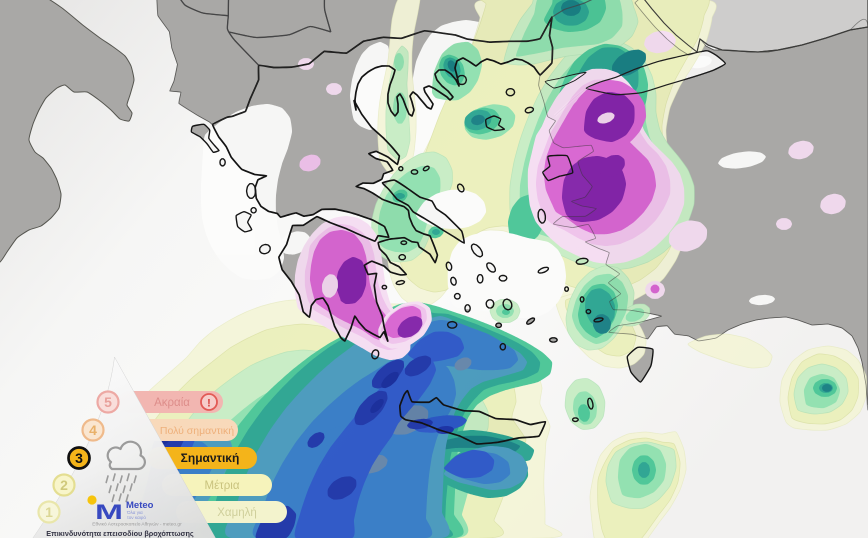  I want to click on svg-text:Εθνικό Αστεροσκοπείο Αθηνών -: Εθνικό Αστεροσκοπείο Αθηνών - meteo.gr, so click(137, 524).